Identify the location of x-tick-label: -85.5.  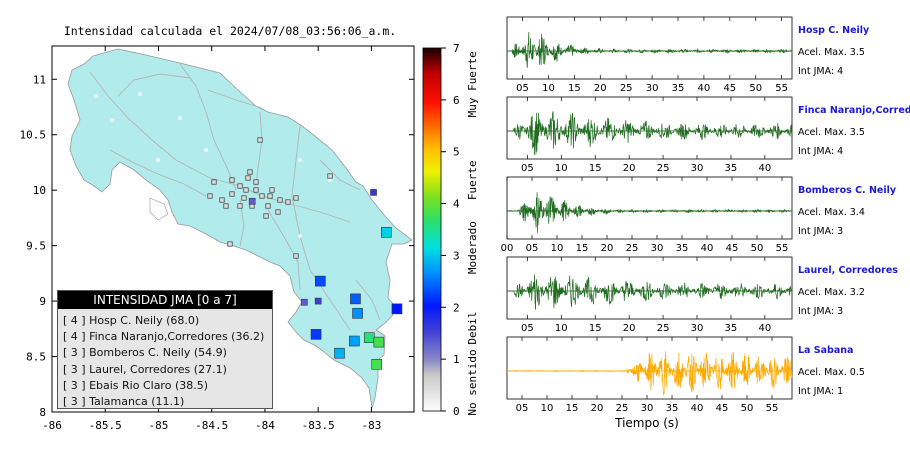
(105, 425).